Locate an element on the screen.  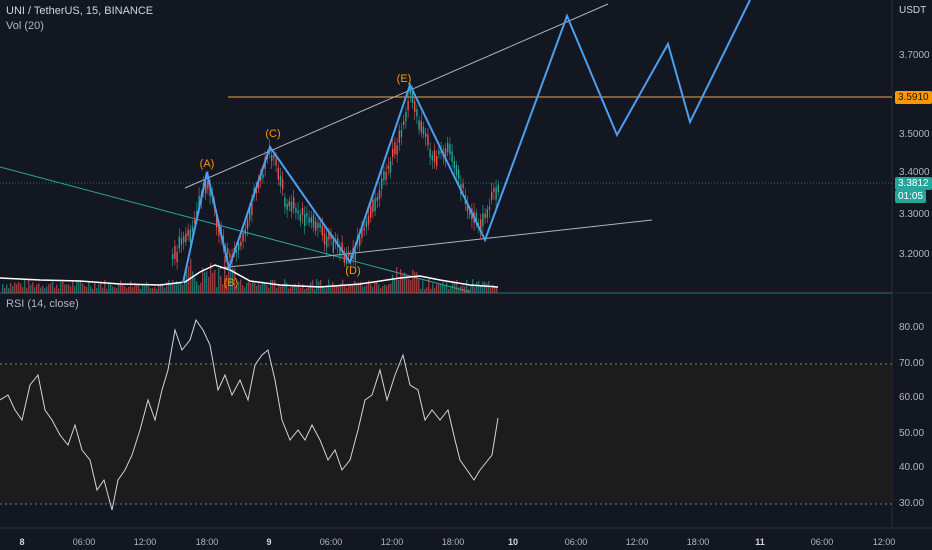
descending-trendline is located at coordinates (235, 229).